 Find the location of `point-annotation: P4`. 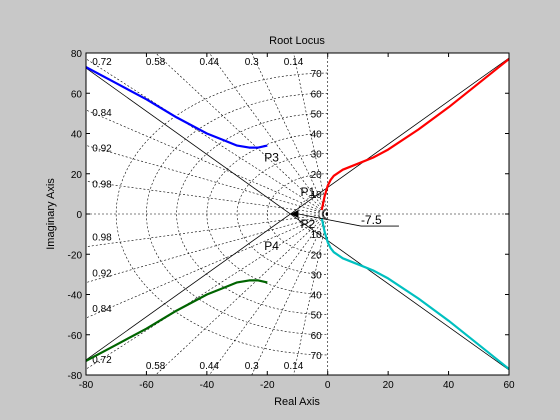

point-annotation: P4 is located at coordinates (271, 246).